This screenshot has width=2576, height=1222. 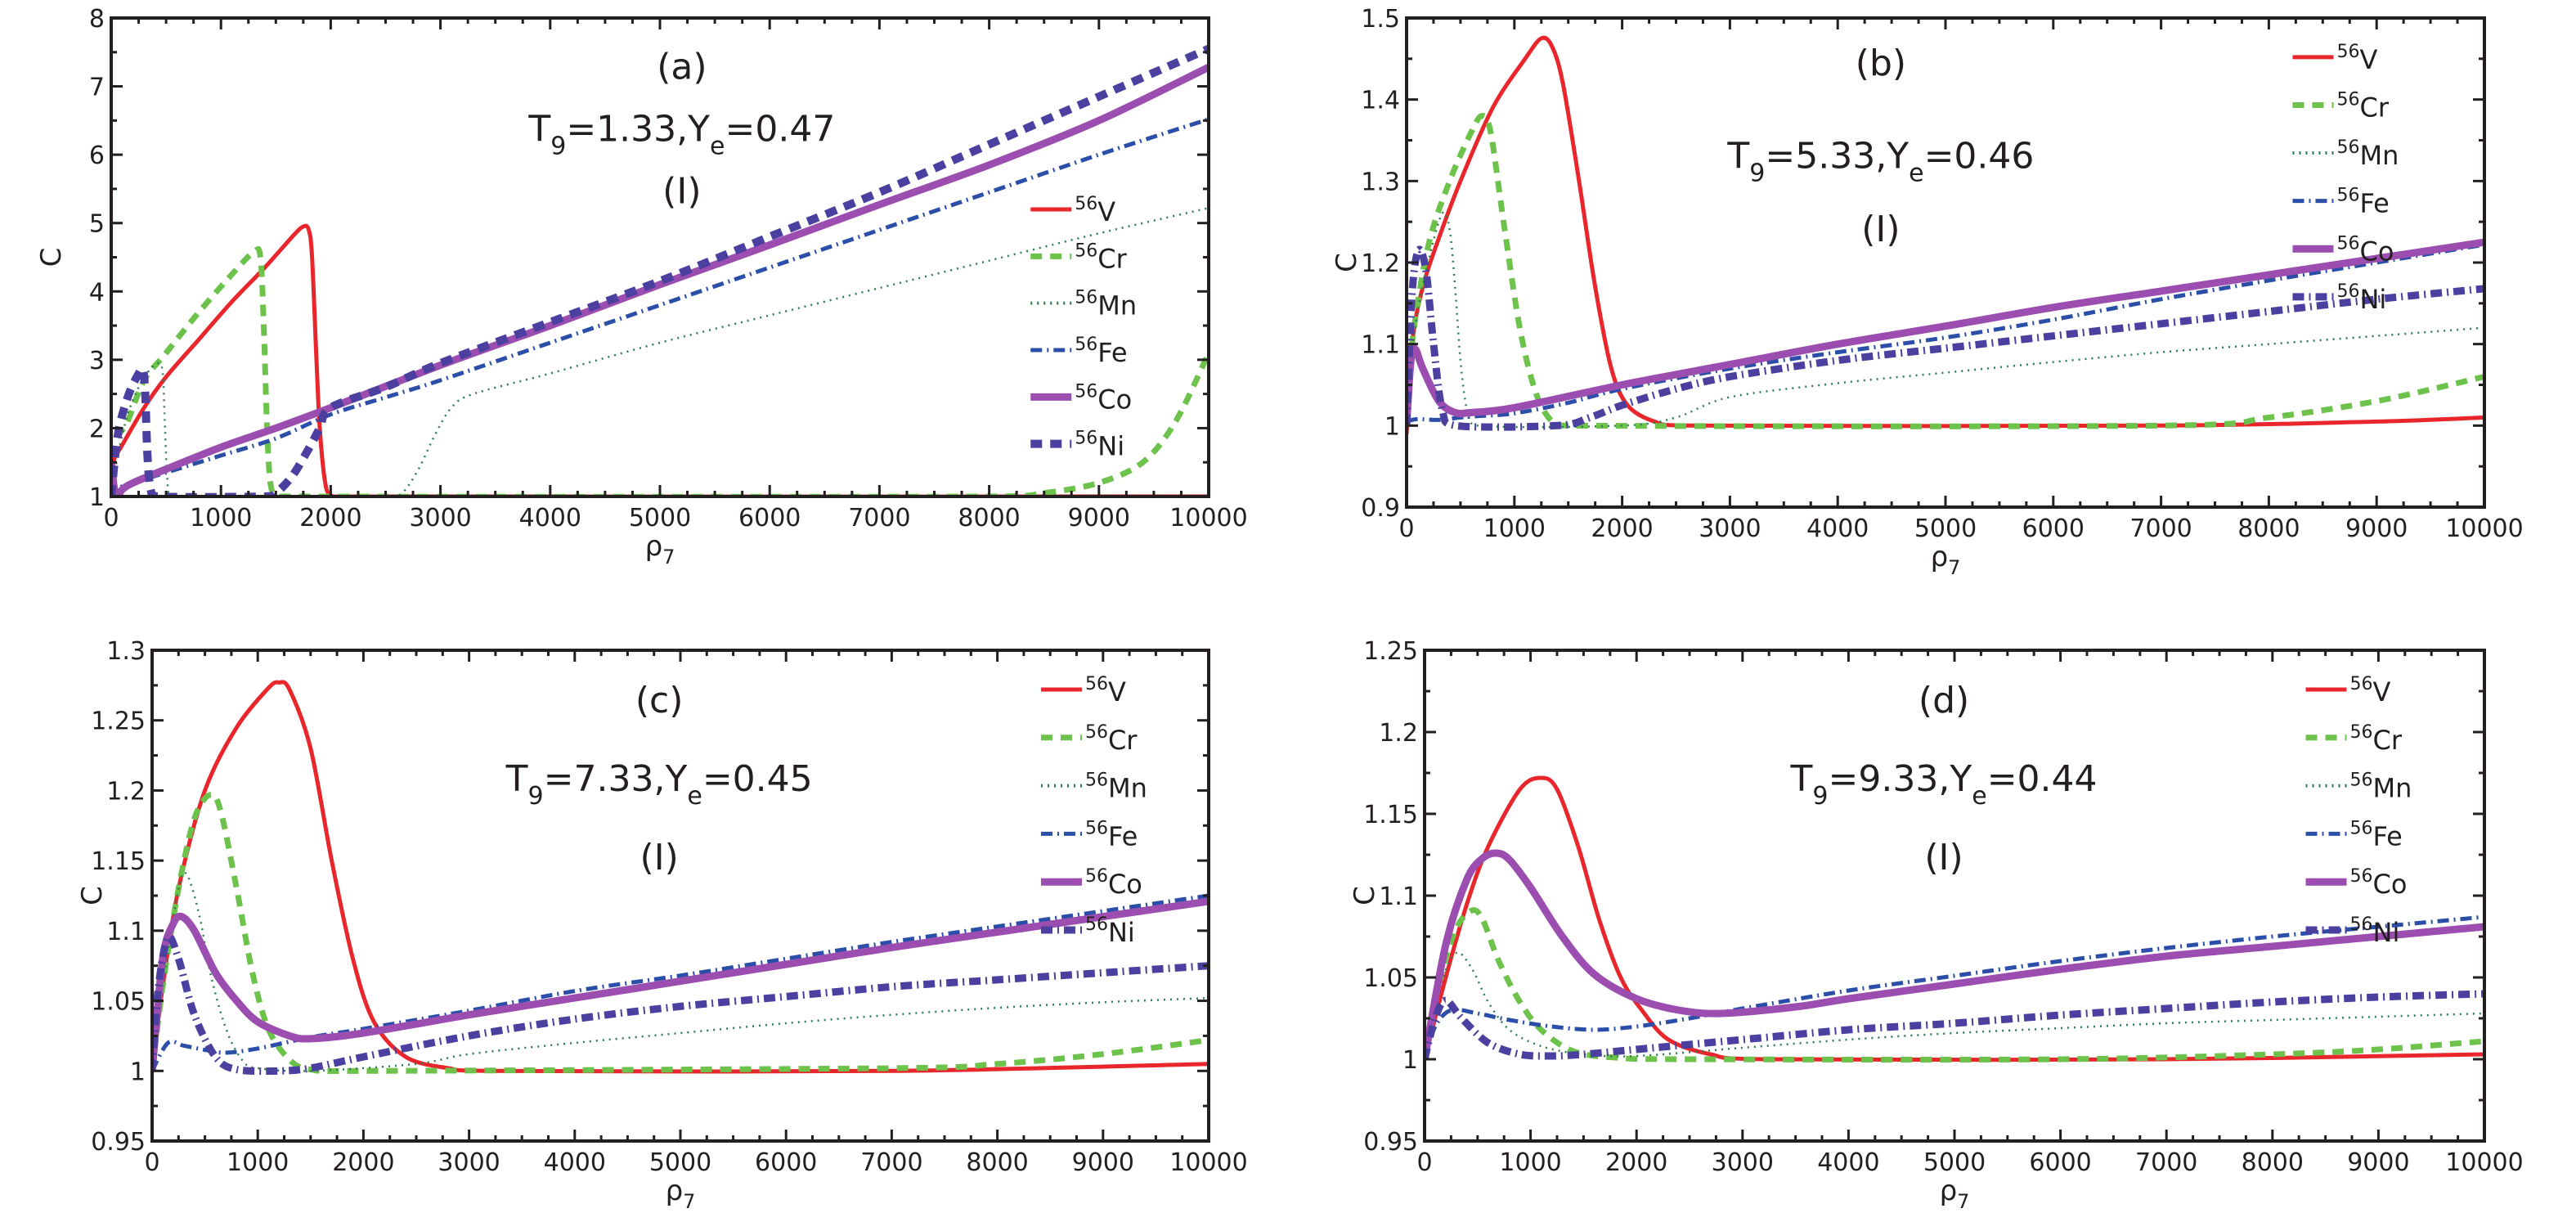 What do you see at coordinates (2160, 528) in the screenshot?
I see `x-tick-label: 7000` at bounding box center [2160, 528].